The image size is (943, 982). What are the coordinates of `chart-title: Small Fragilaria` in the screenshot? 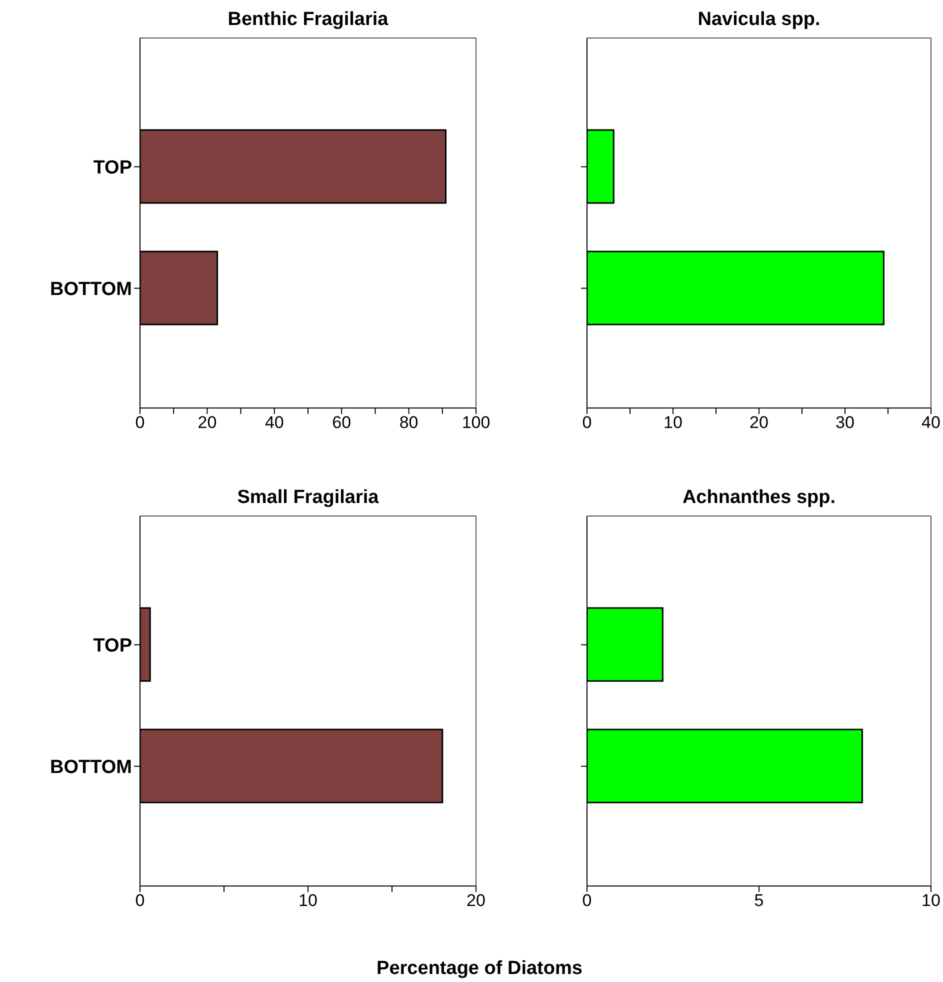 It's located at (308, 498).